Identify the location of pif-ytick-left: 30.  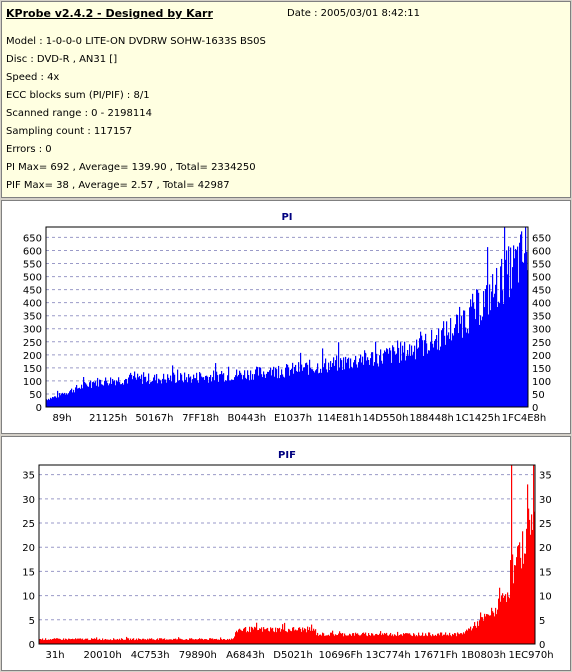
(28, 500).